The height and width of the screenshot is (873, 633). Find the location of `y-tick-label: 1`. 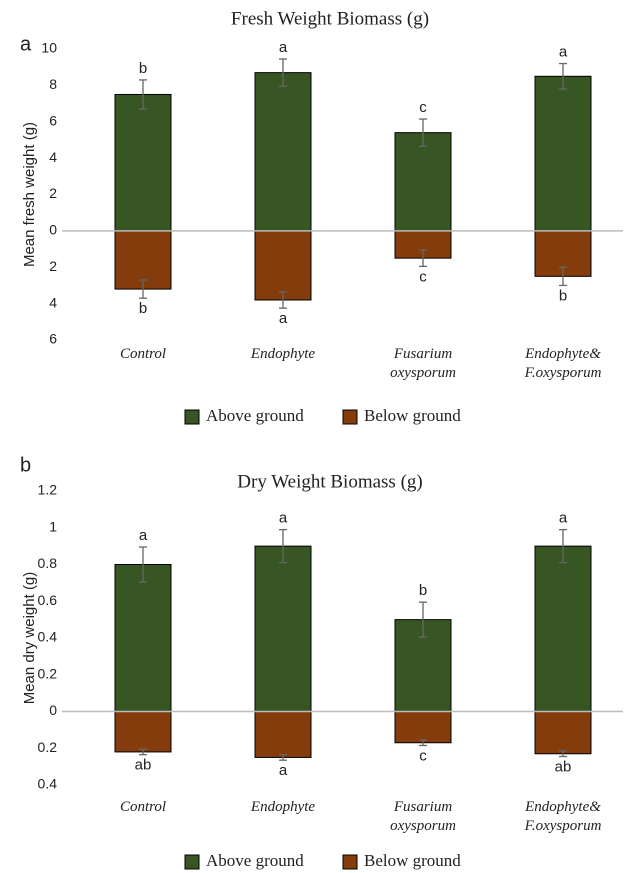

y-tick-label: 1 is located at coordinates (53, 526).